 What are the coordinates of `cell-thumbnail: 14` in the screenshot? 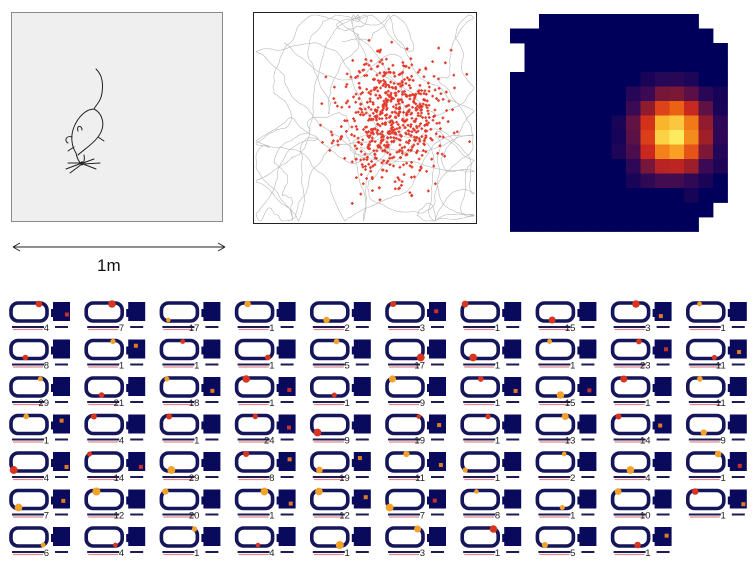 It's located at (641, 430).